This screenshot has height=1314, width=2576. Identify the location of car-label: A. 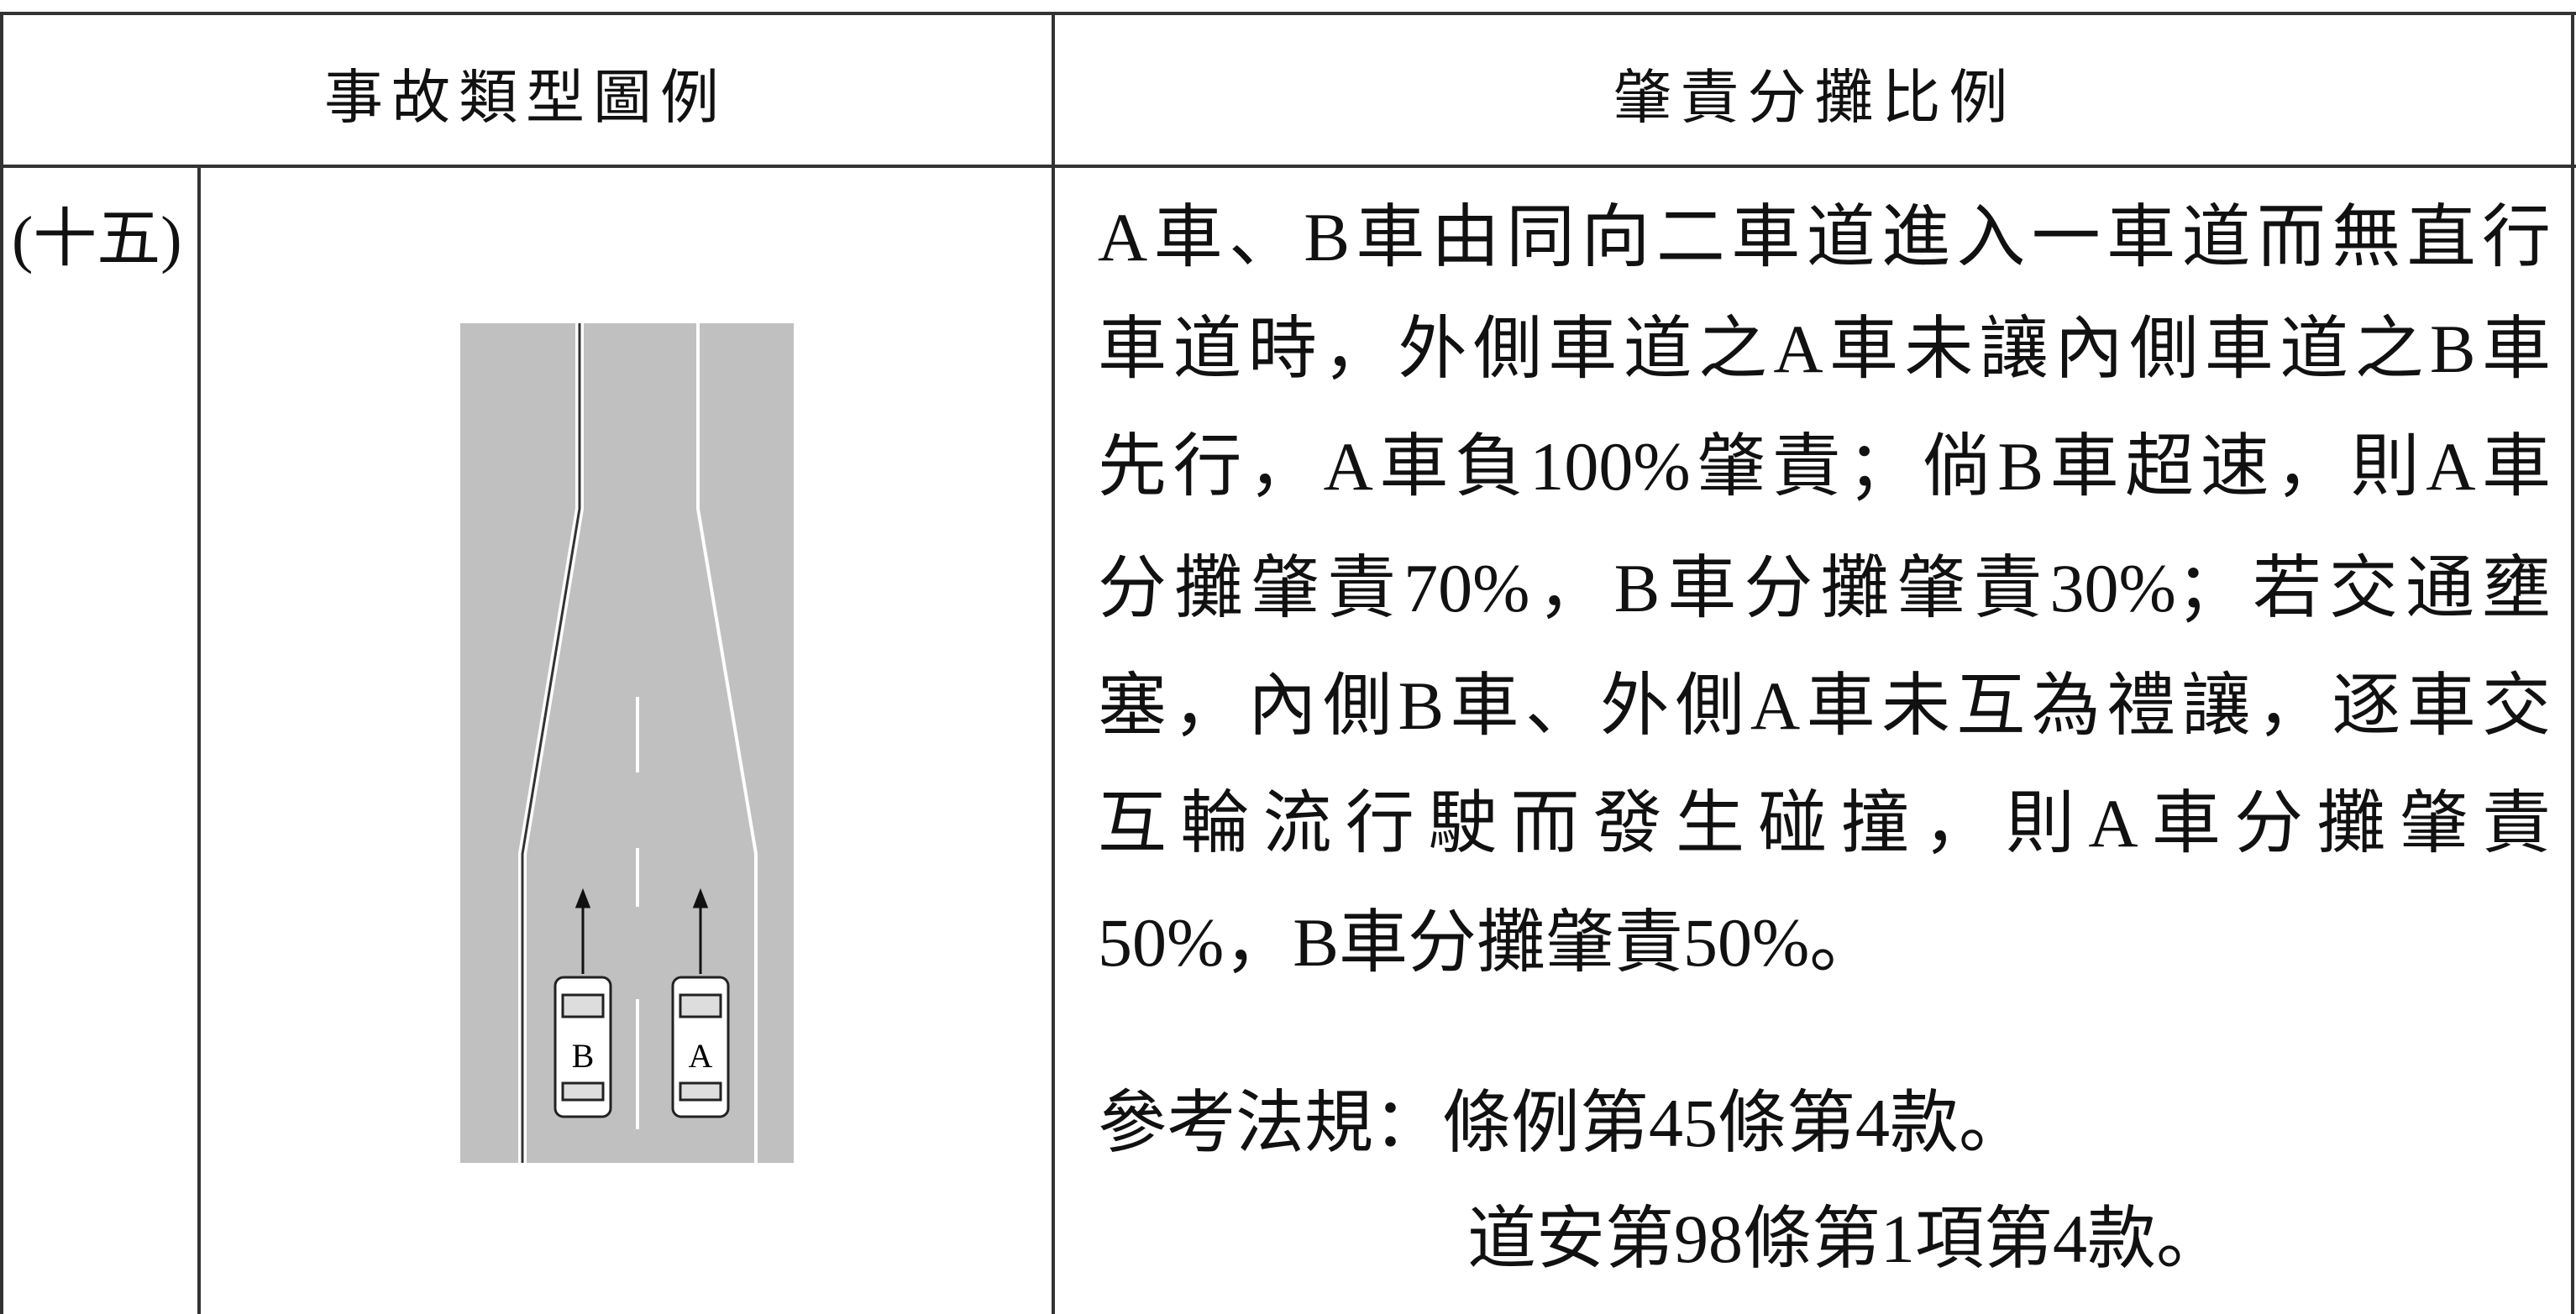
(701, 1056).